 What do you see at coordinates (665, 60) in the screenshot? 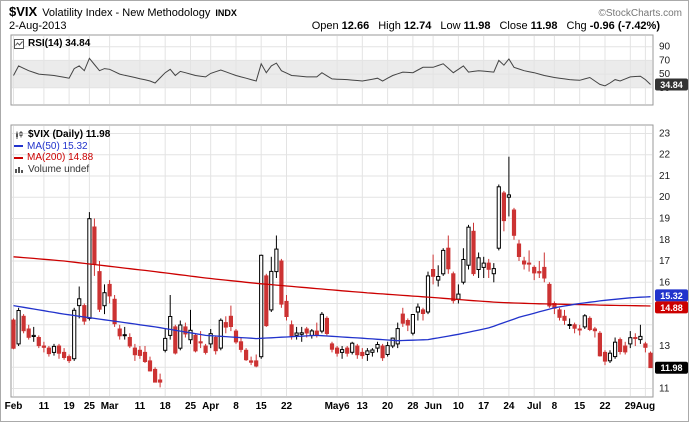
I see `svg-text: 70` at bounding box center [665, 60].